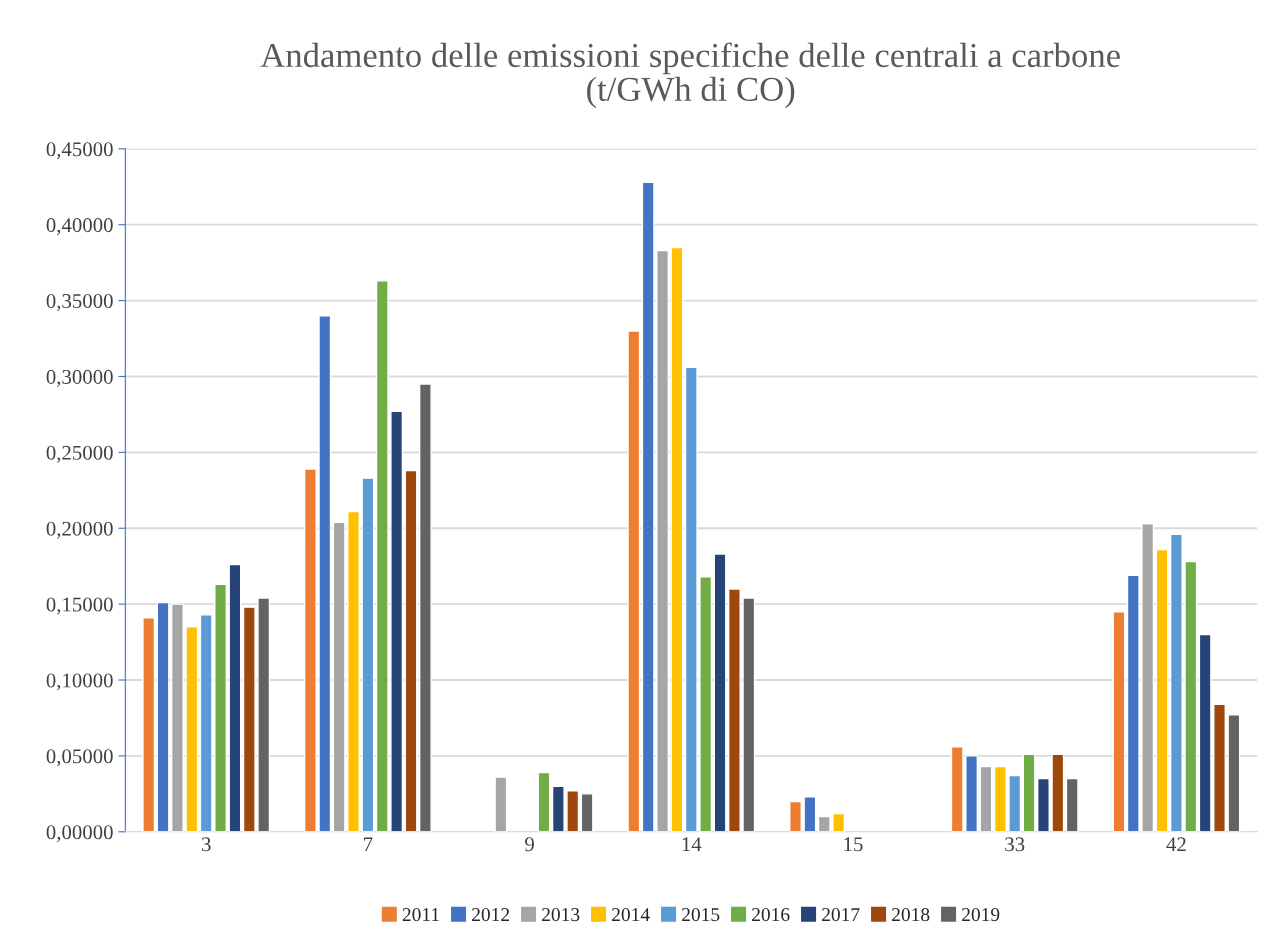 The height and width of the screenshot is (942, 1279). I want to click on legend-label: 2018, so click(911, 915).